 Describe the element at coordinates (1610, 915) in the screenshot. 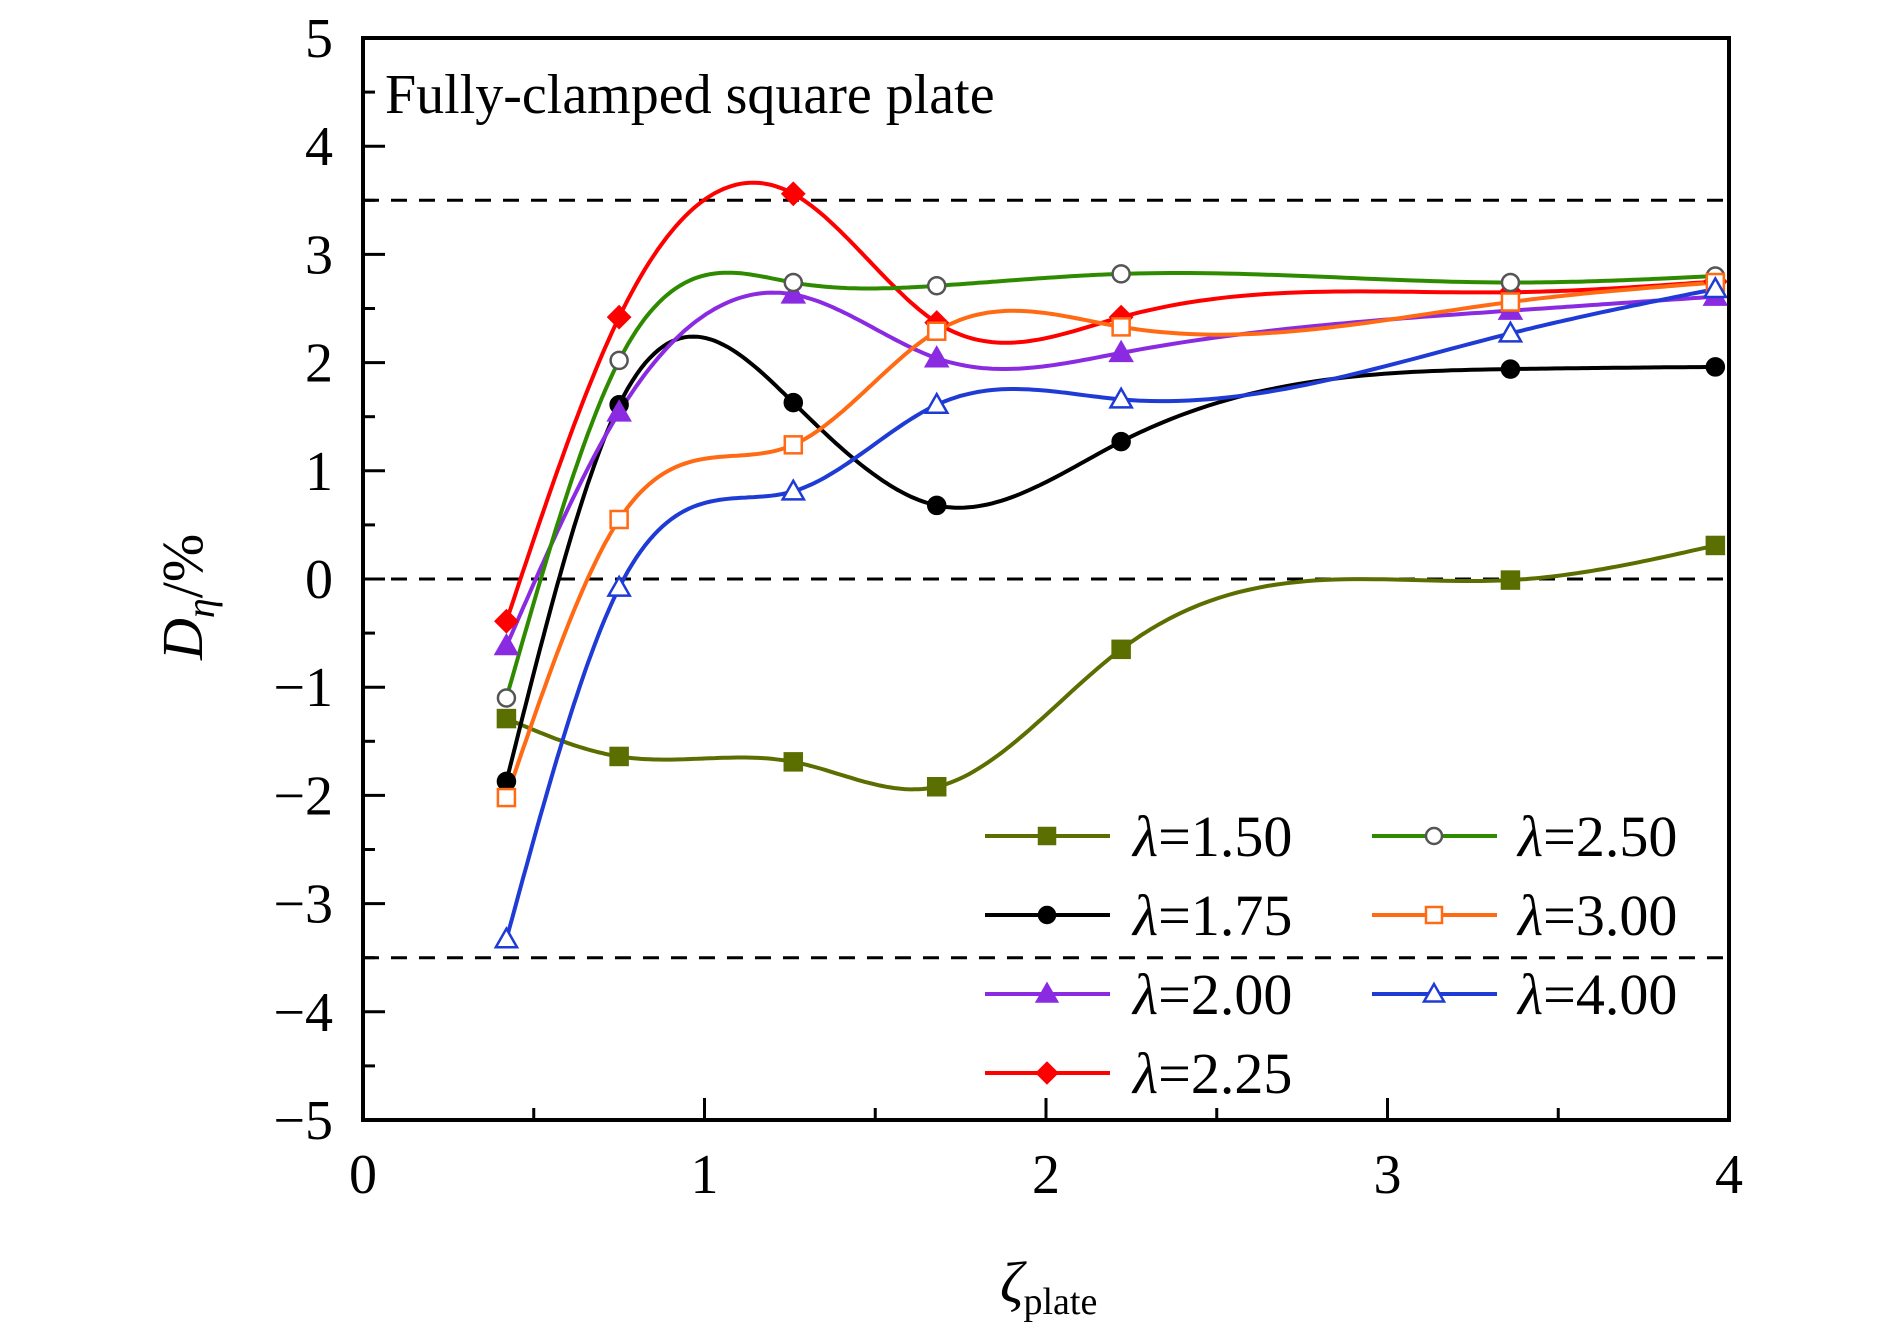

I see `legend-label-value: =3.00` at that location.